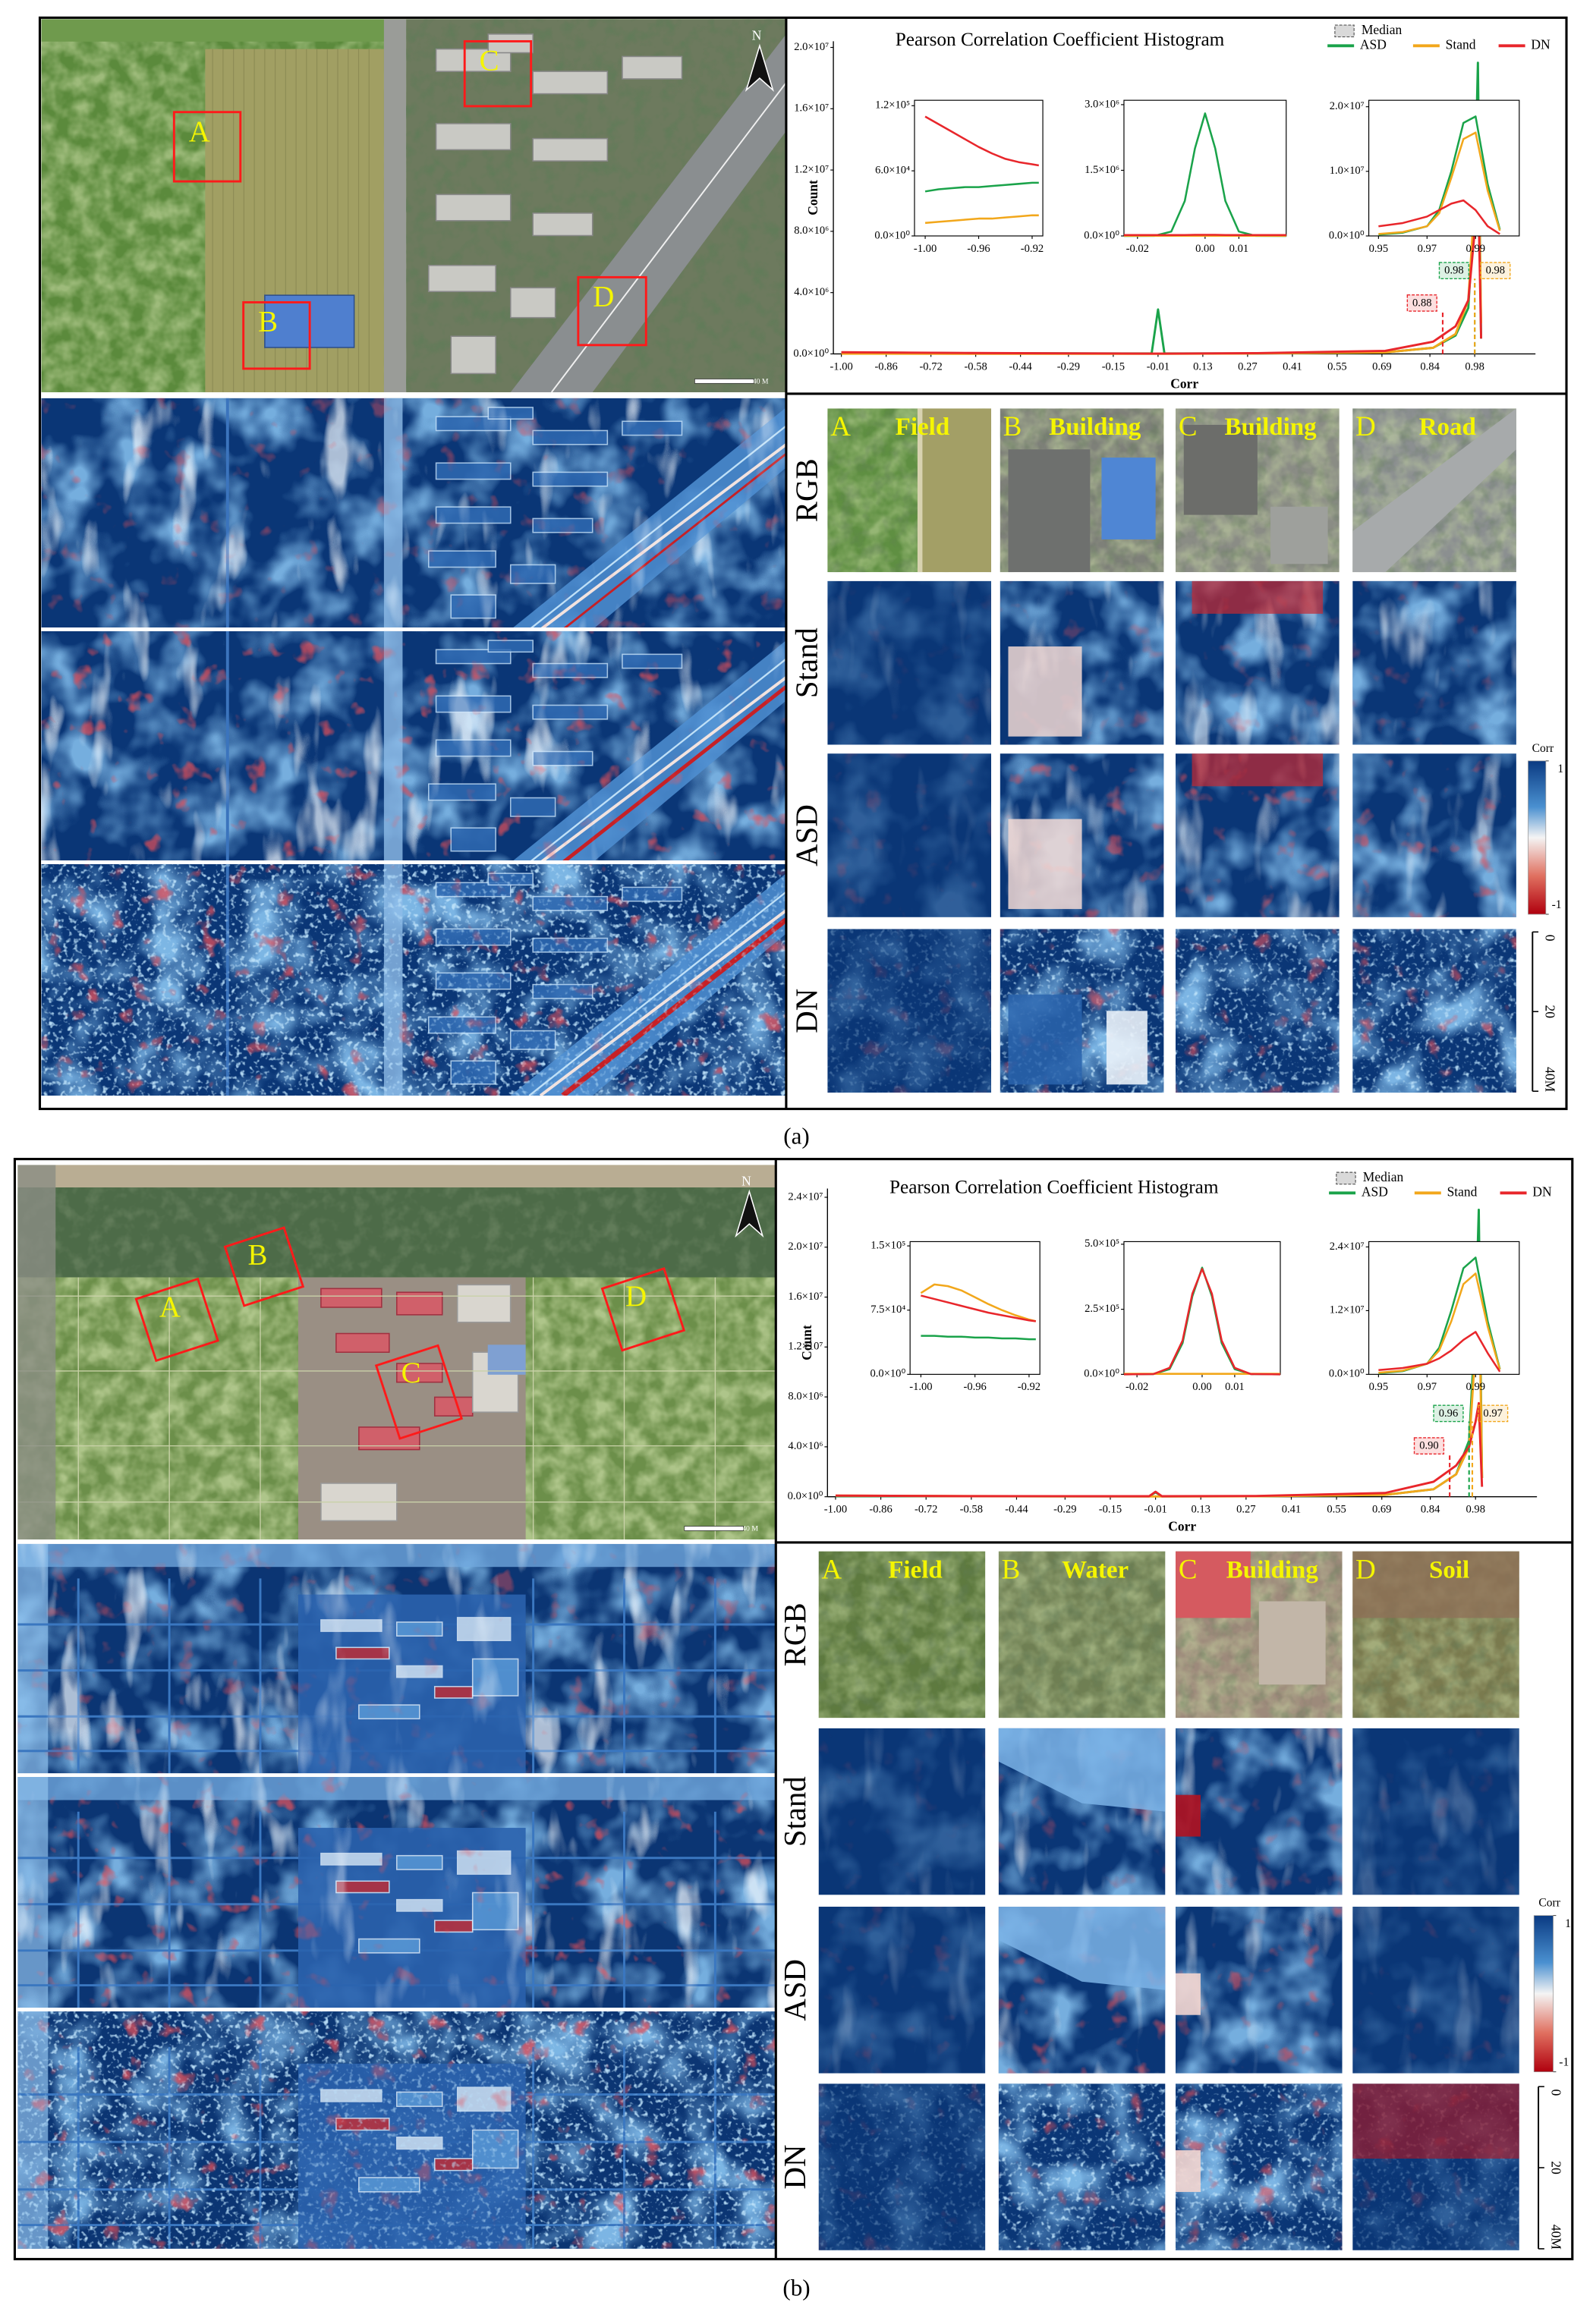 The height and width of the screenshot is (2324, 1593). I want to click on row-title: DN, so click(806, 1011).